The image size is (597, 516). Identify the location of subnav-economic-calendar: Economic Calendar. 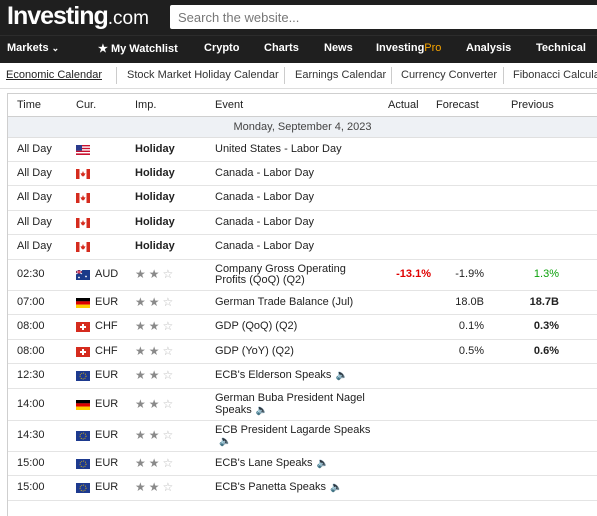
(54, 75).